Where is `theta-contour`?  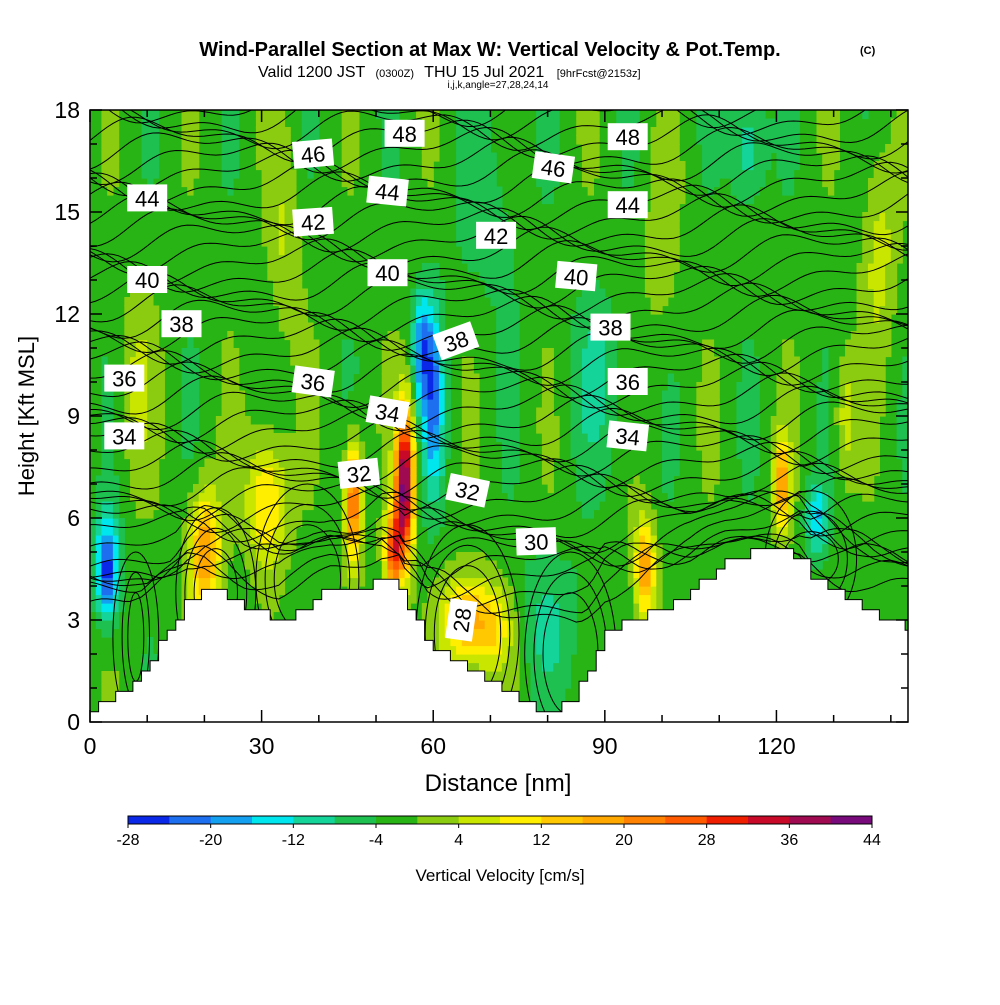 theta-contour is located at coordinates (499, 567).